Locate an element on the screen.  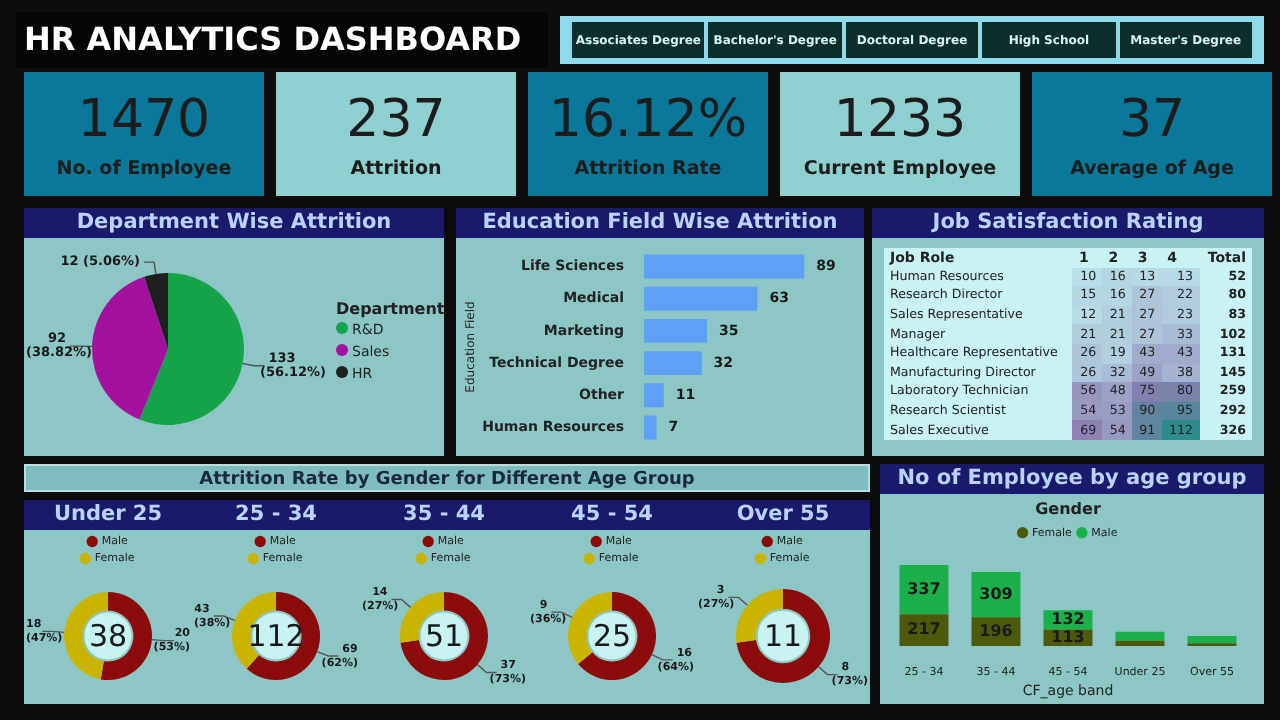
data-label: 337 is located at coordinates (924, 588).